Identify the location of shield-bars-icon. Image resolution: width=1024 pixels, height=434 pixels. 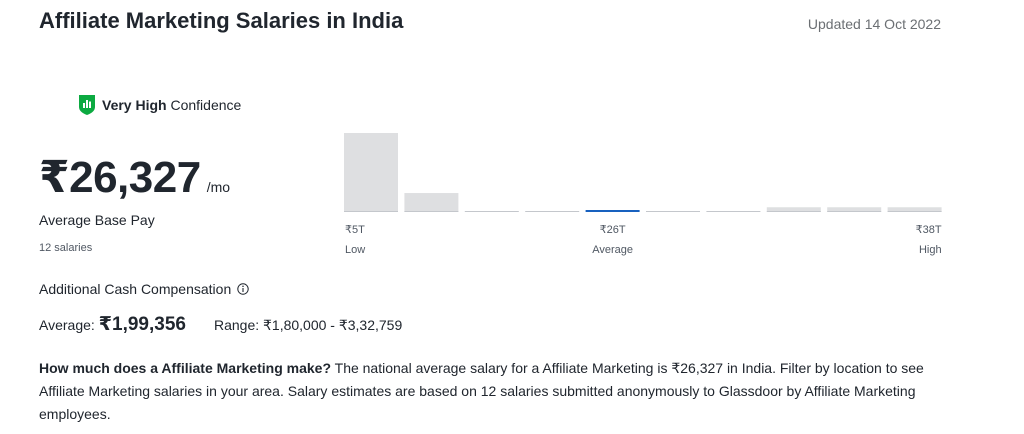
(87, 105).